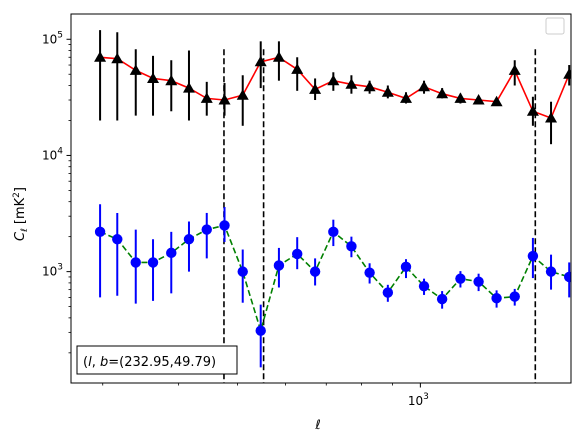 The image size is (580, 441). Describe the element at coordinates (317, 425) in the screenshot. I see `x-axis-label: ℓ` at that location.